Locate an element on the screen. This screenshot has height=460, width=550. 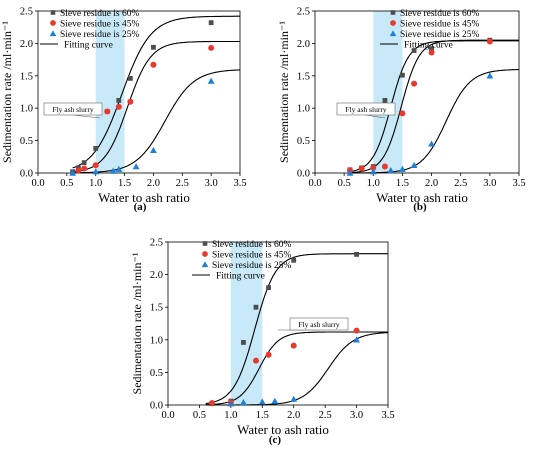
legend-label: Fitting curve is located at coordinates (240, 277).